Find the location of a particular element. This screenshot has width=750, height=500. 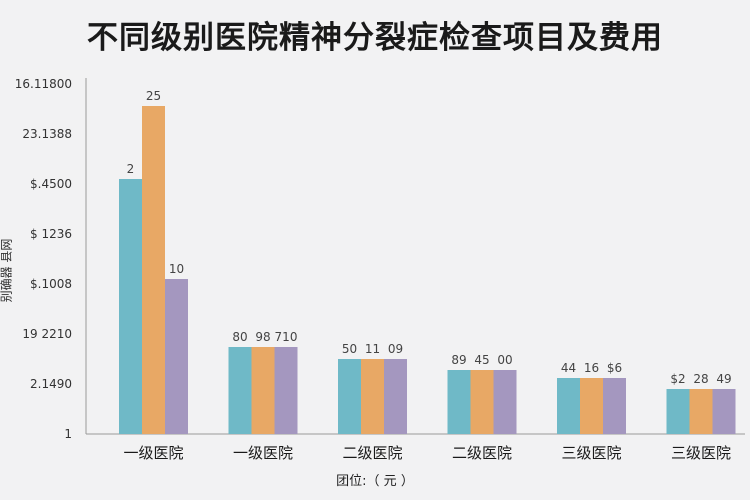

bar-data-label: 25 is located at coordinates (153, 96).